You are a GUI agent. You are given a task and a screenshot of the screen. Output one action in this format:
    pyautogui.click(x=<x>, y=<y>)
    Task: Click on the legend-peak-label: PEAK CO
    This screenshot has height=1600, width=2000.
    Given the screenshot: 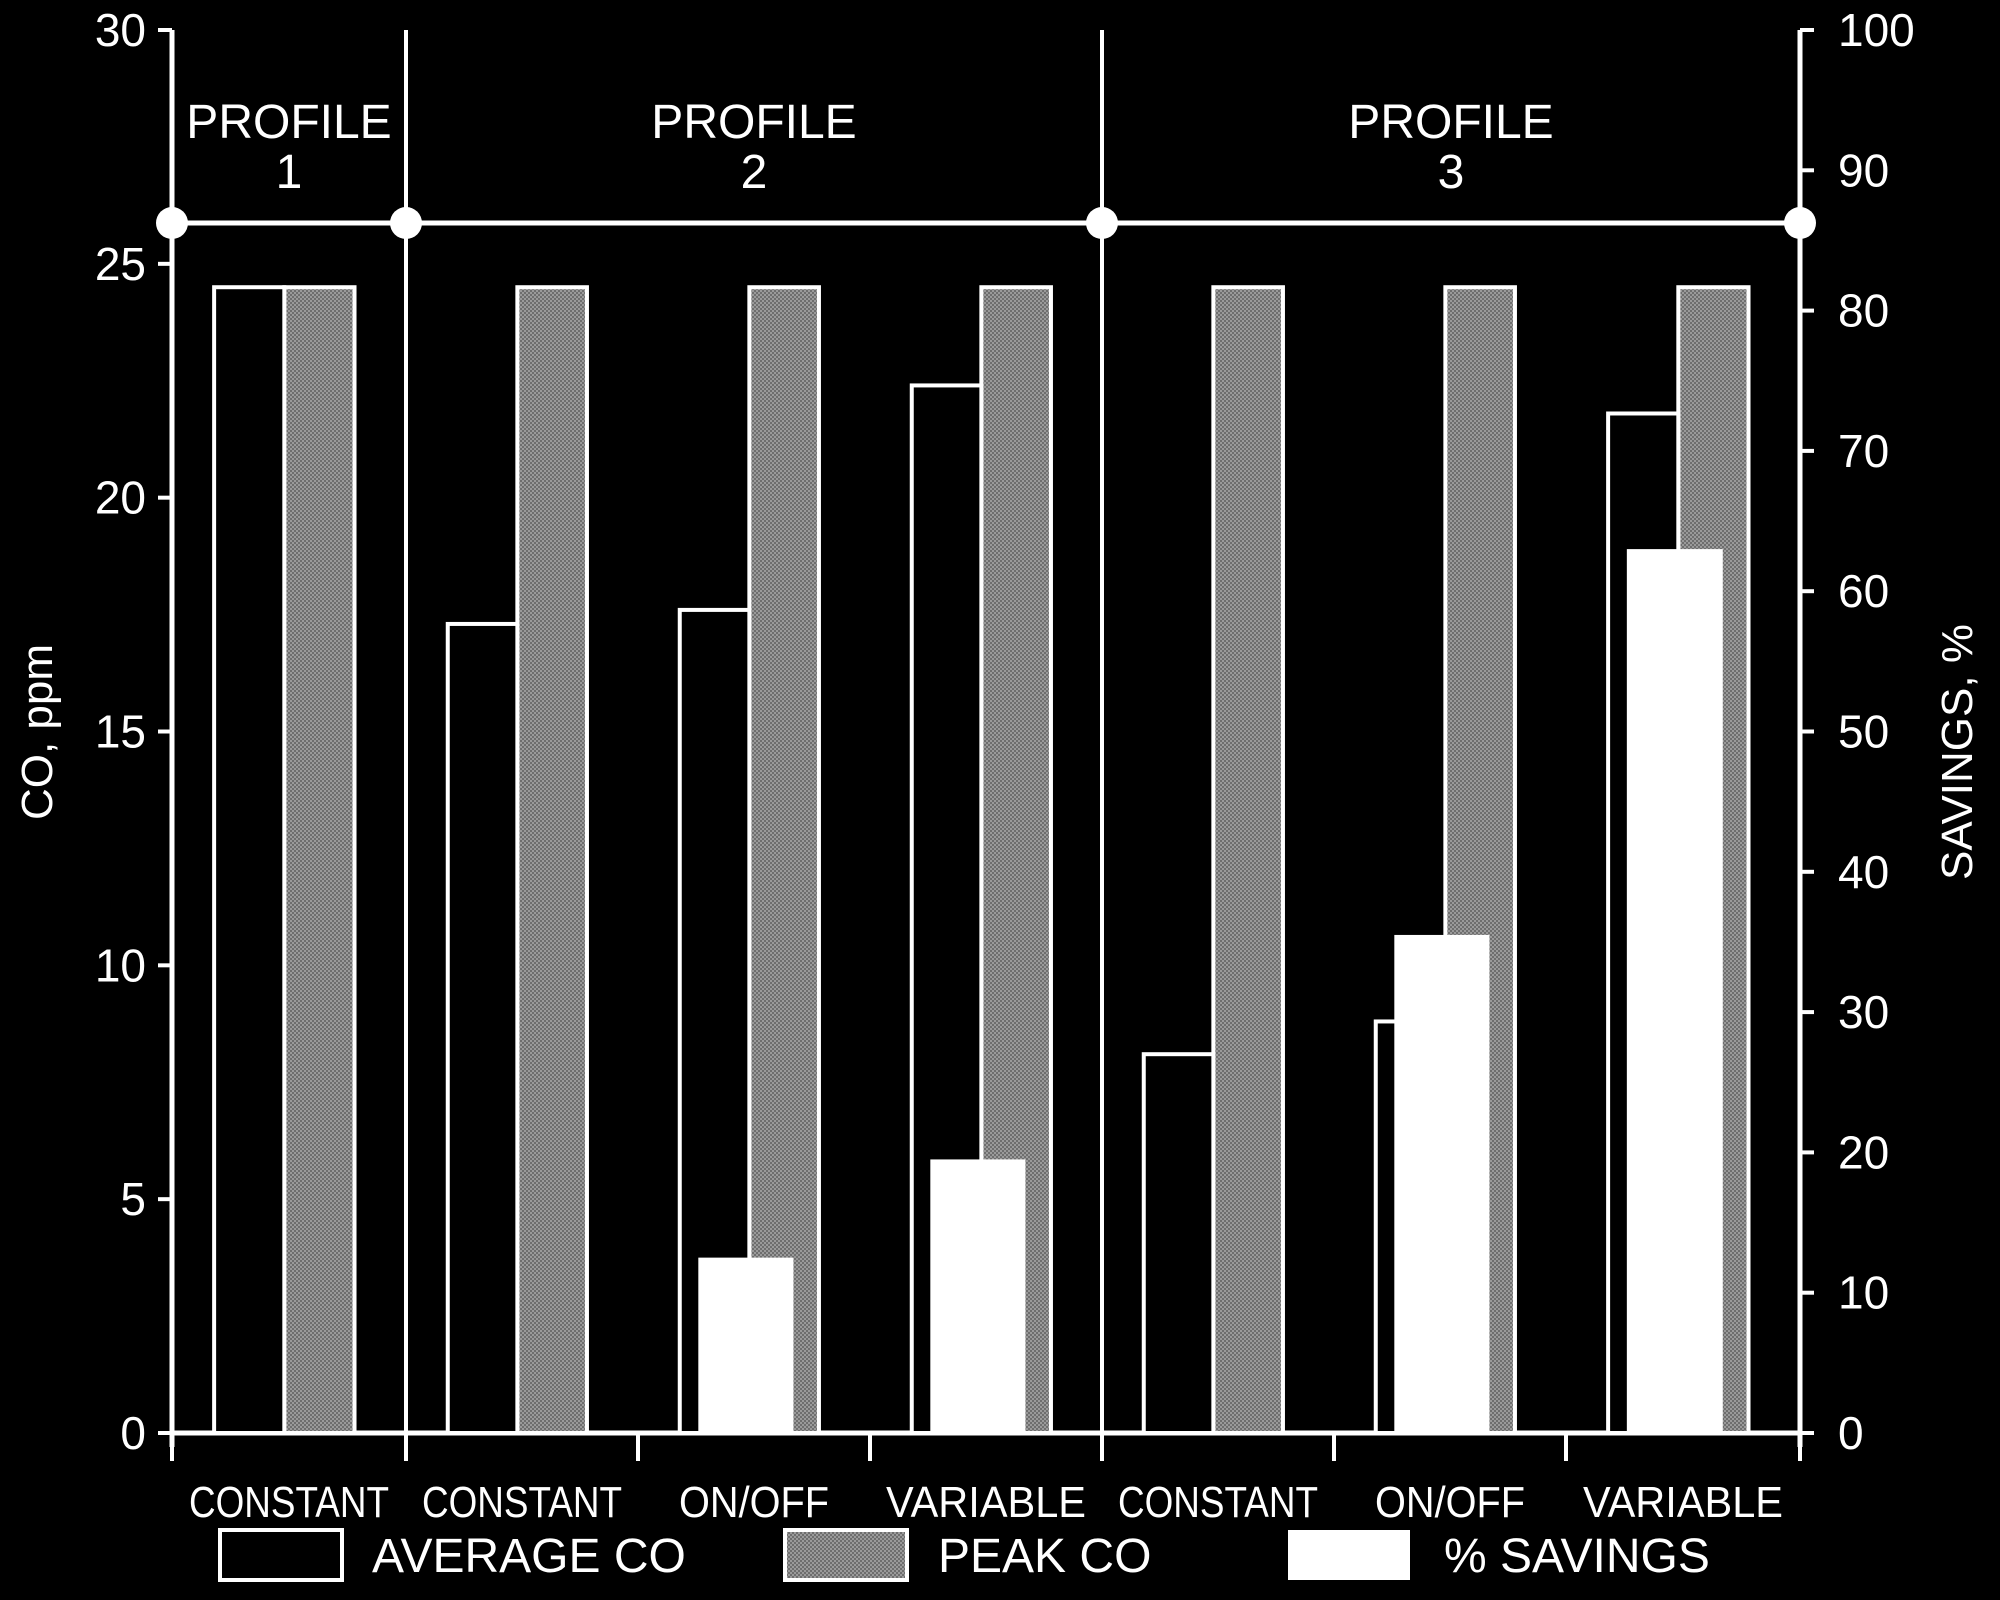 What is the action you would take?
    pyautogui.click(x=1044, y=1556)
    